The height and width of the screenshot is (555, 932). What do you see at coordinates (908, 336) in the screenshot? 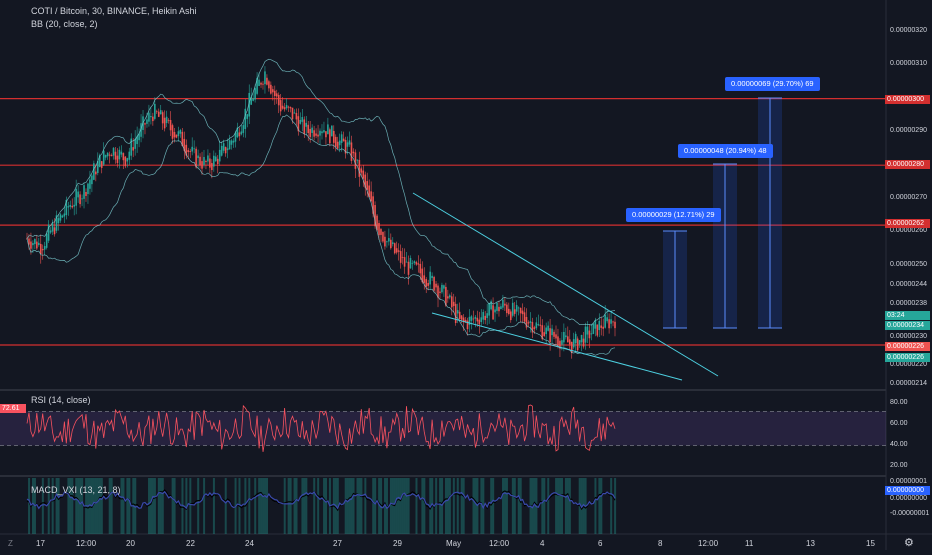
I see `price-tick: 0.00000230` at bounding box center [908, 336].